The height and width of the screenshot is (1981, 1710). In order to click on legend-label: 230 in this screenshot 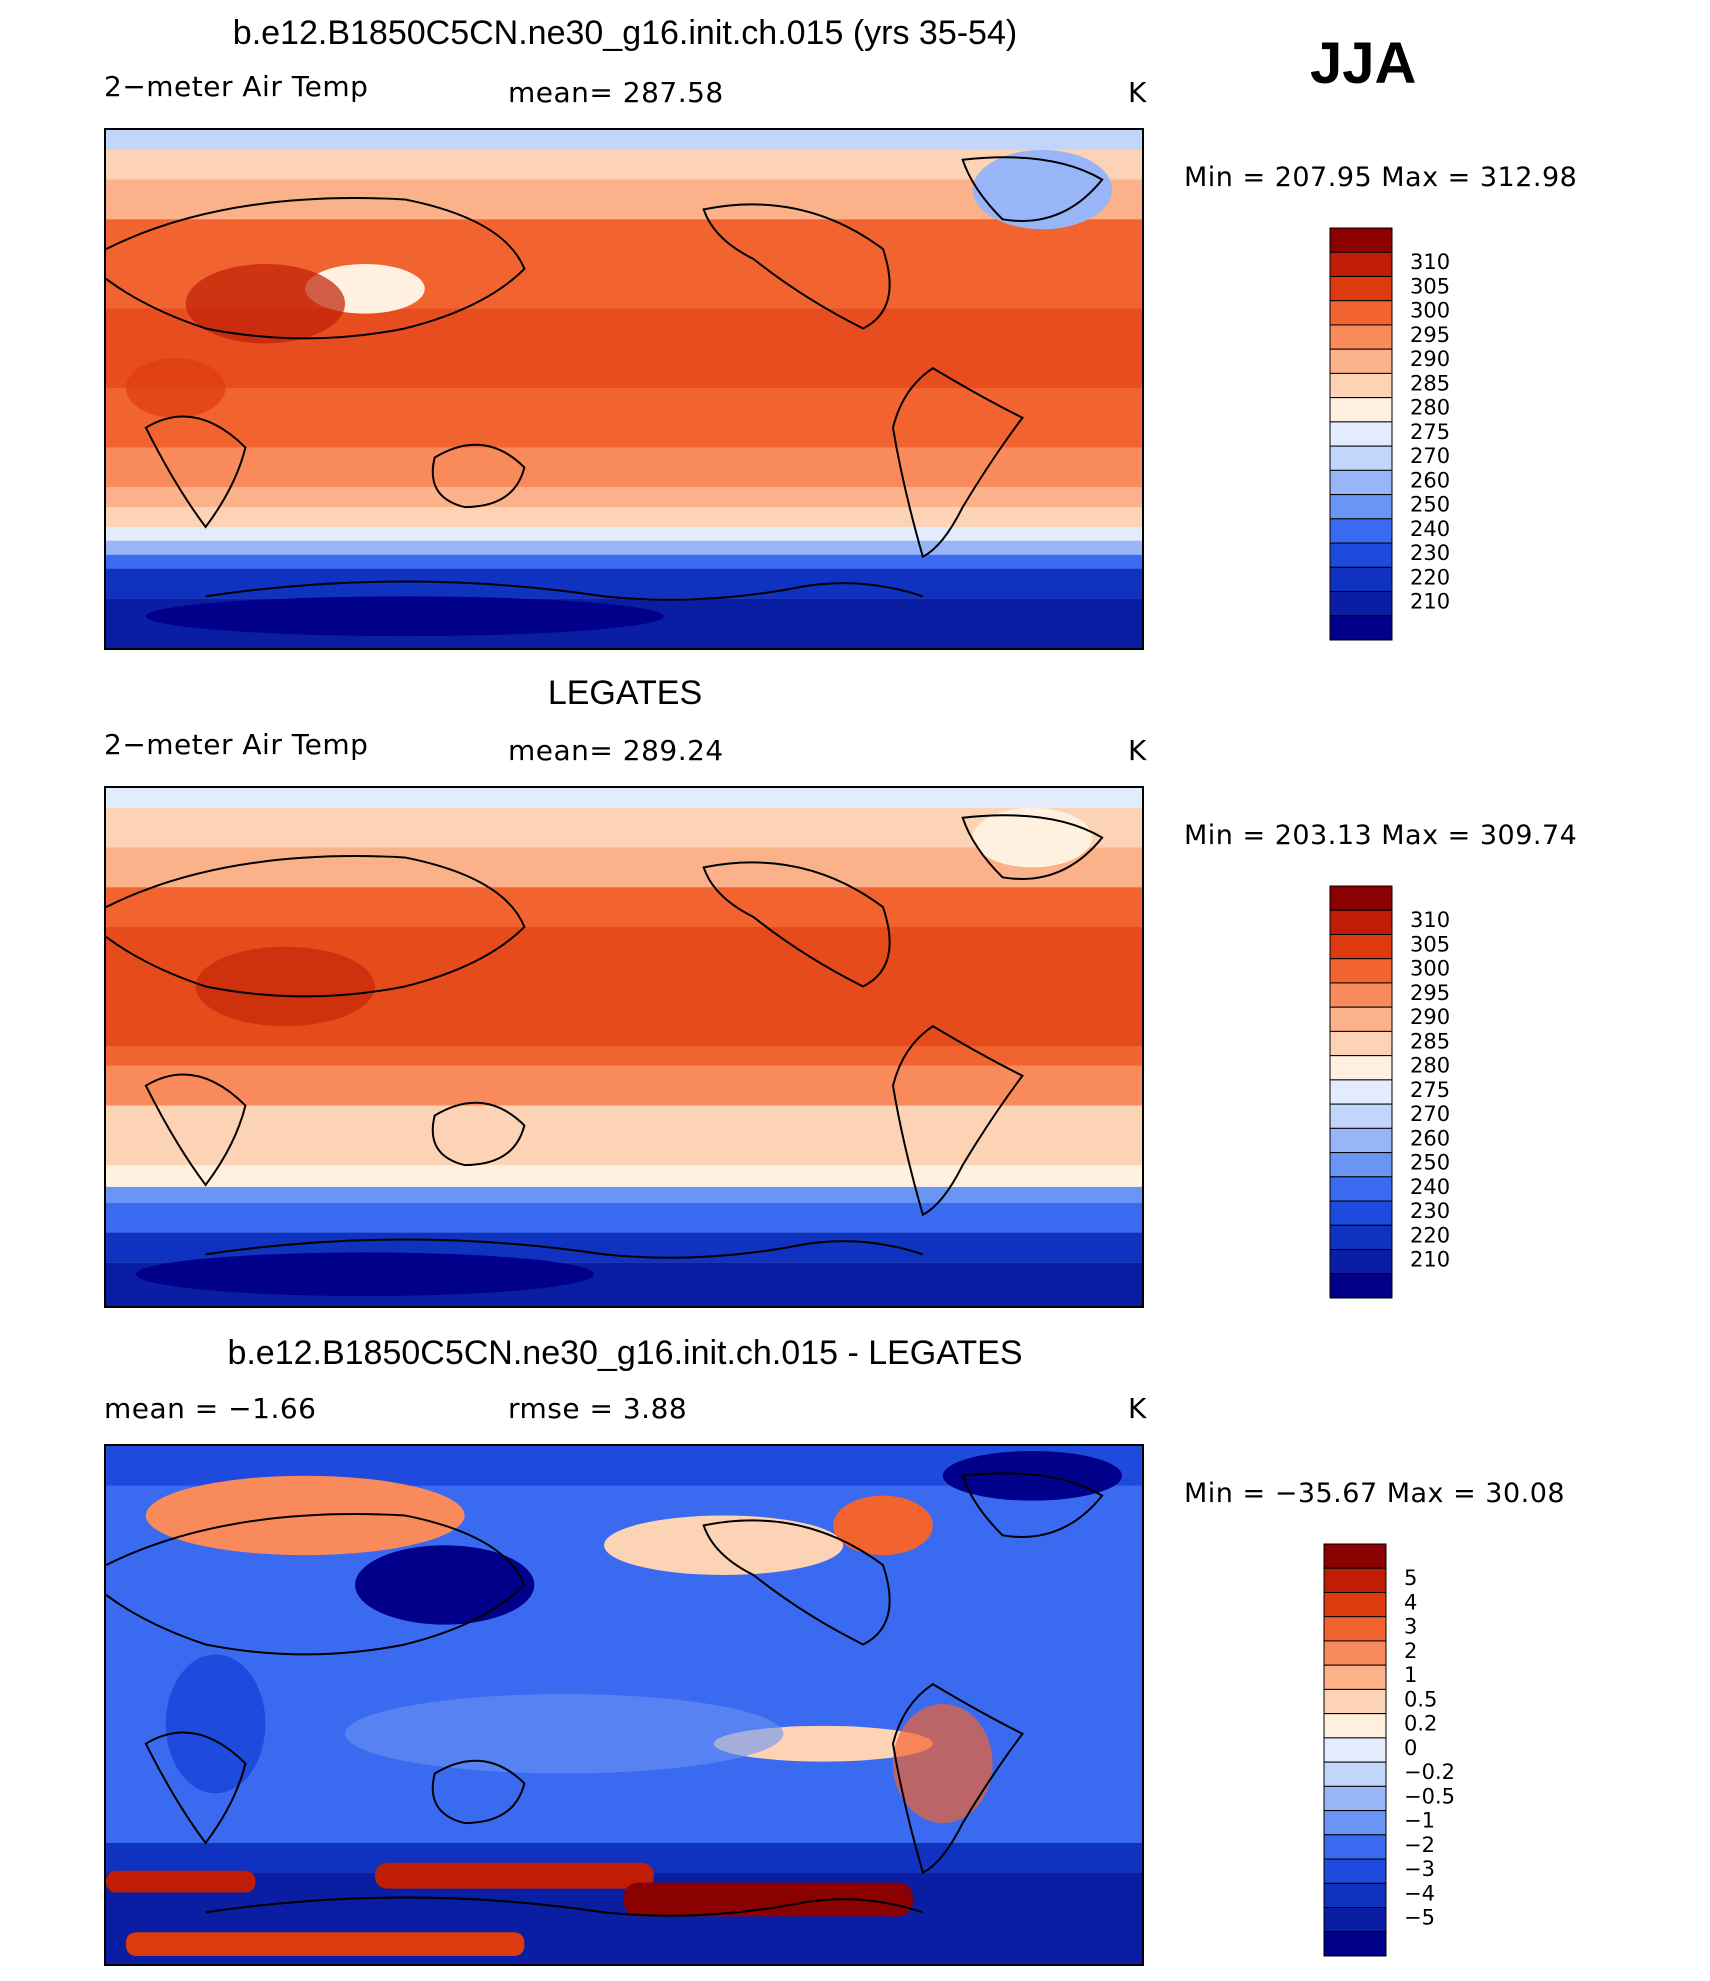, I will do `click(1430, 1211)`.